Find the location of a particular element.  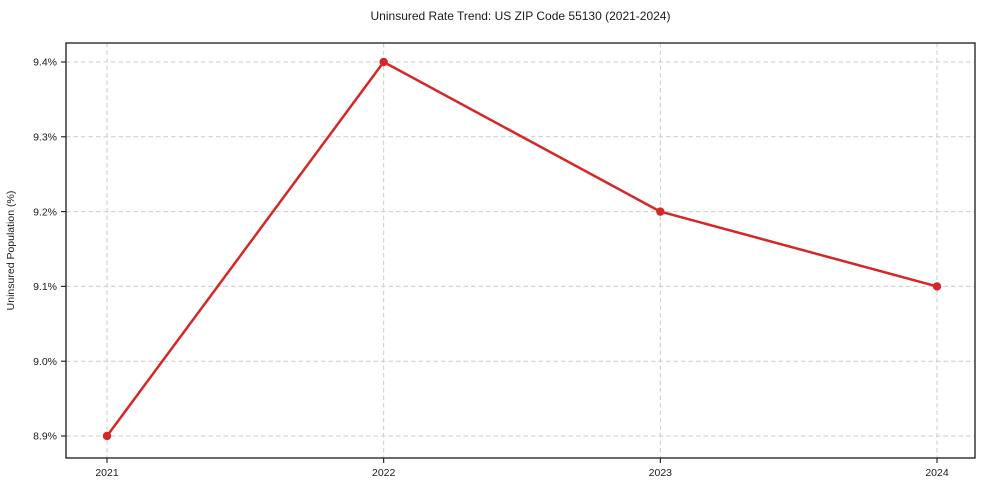

x-tick-label: 2022 is located at coordinates (384, 473).